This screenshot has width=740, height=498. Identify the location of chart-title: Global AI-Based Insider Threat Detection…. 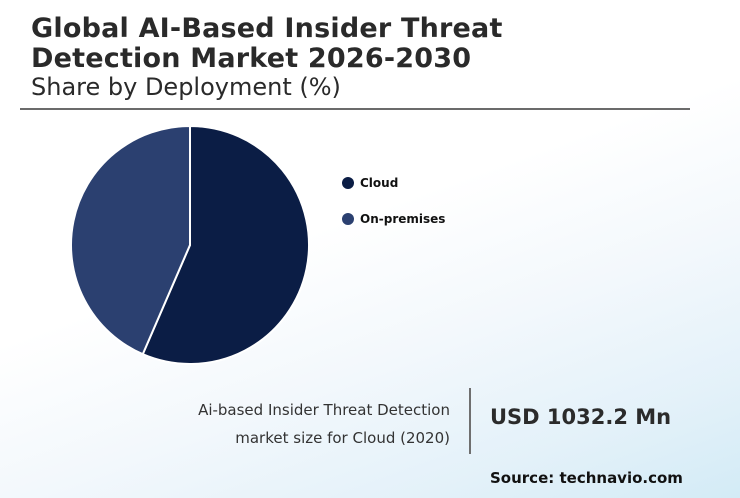
(267, 44).